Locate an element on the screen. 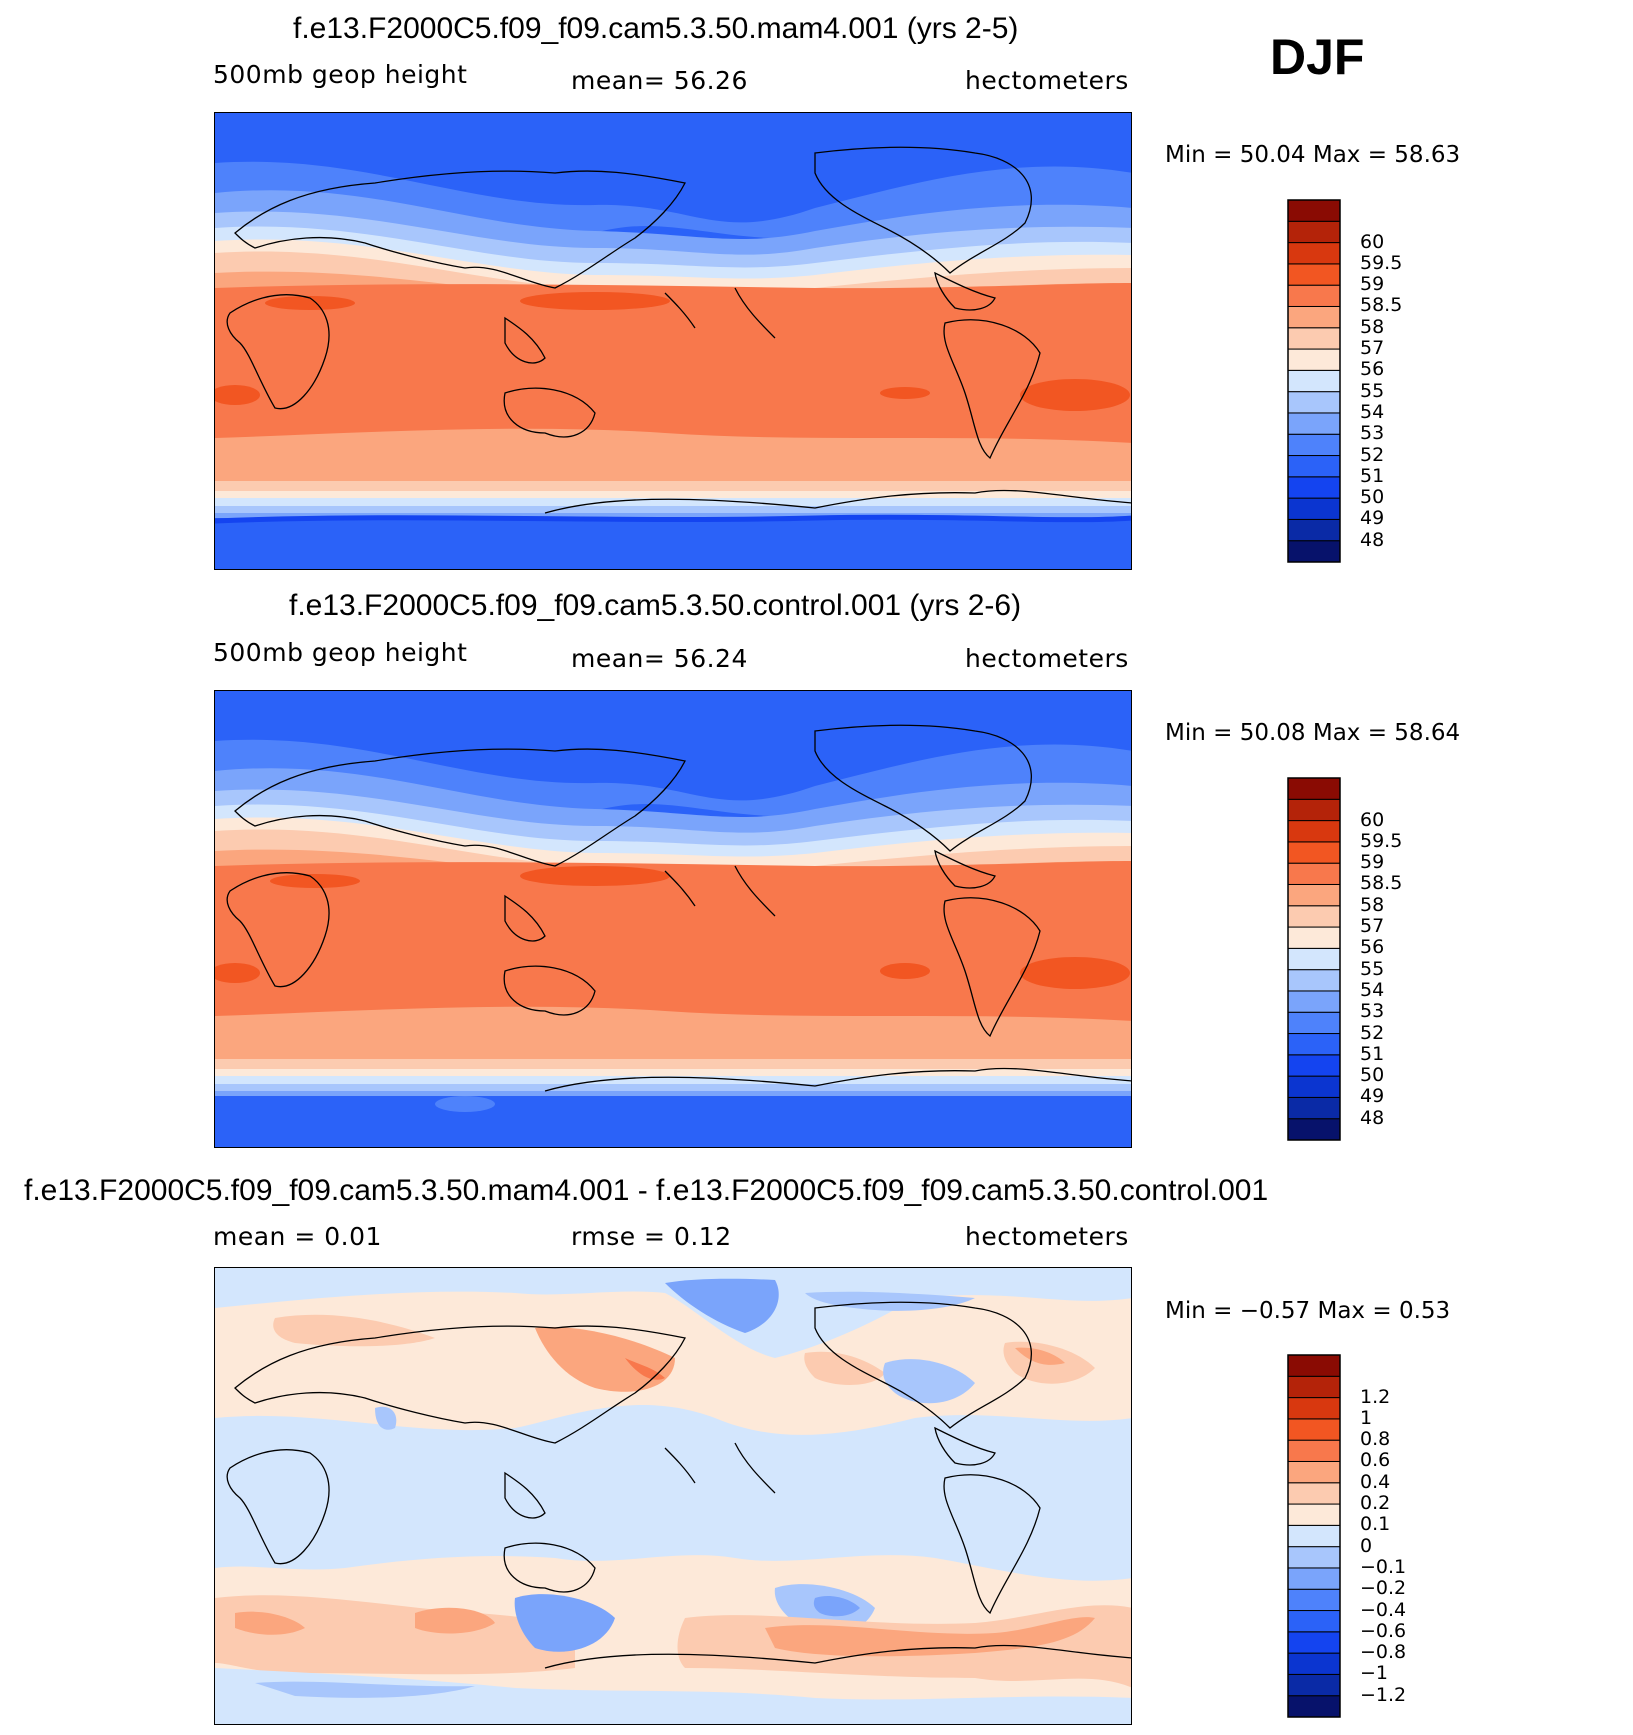 The image size is (1633, 1735). panel-2-map is located at coordinates (673, 919).